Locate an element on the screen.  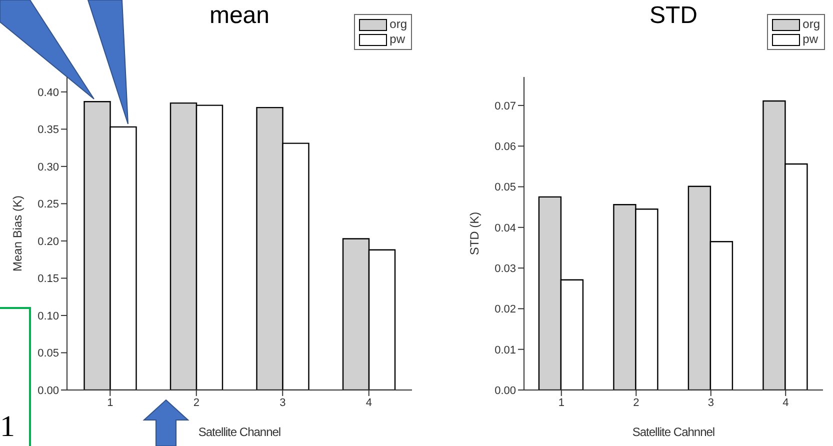
chart-title: mean is located at coordinates (239, 15).